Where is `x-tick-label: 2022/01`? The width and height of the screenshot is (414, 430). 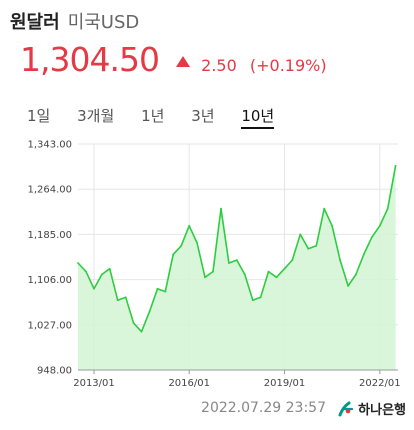 x-tick-label: 2022/01 is located at coordinates (380, 383).